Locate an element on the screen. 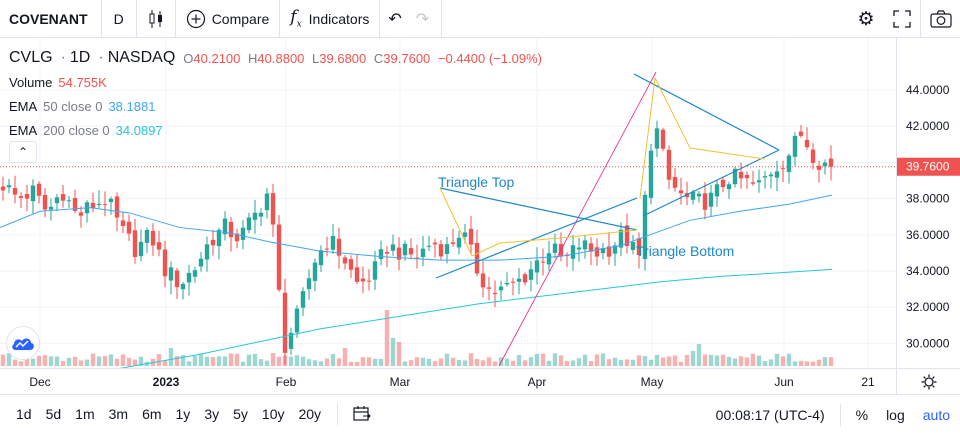 The height and width of the screenshot is (433, 960). range-20y-button: 20y is located at coordinates (310, 414).